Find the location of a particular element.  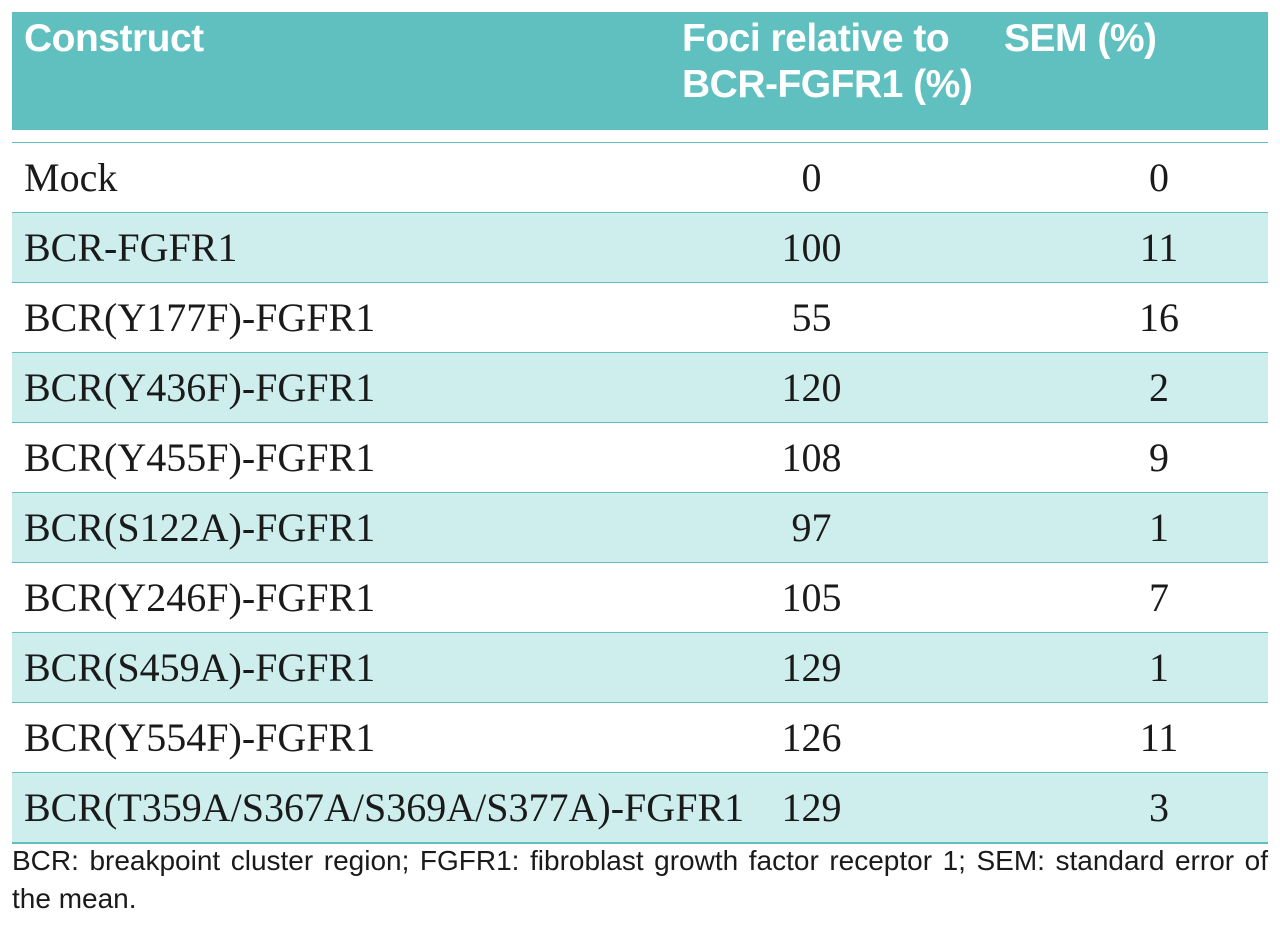

cell-foci-value: 97 is located at coordinates (811, 527).